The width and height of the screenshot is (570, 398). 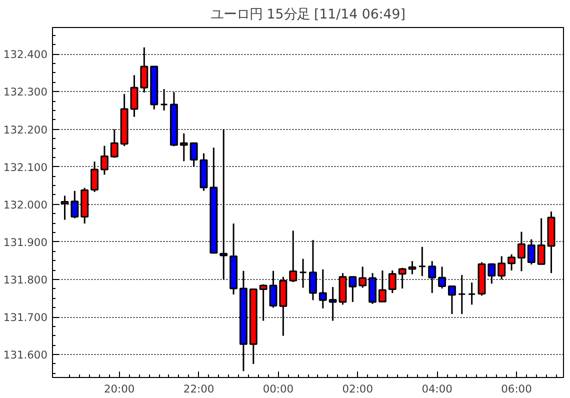 What do you see at coordinates (437, 389) in the screenshot?
I see `x-tick-label: 04:00` at bounding box center [437, 389].